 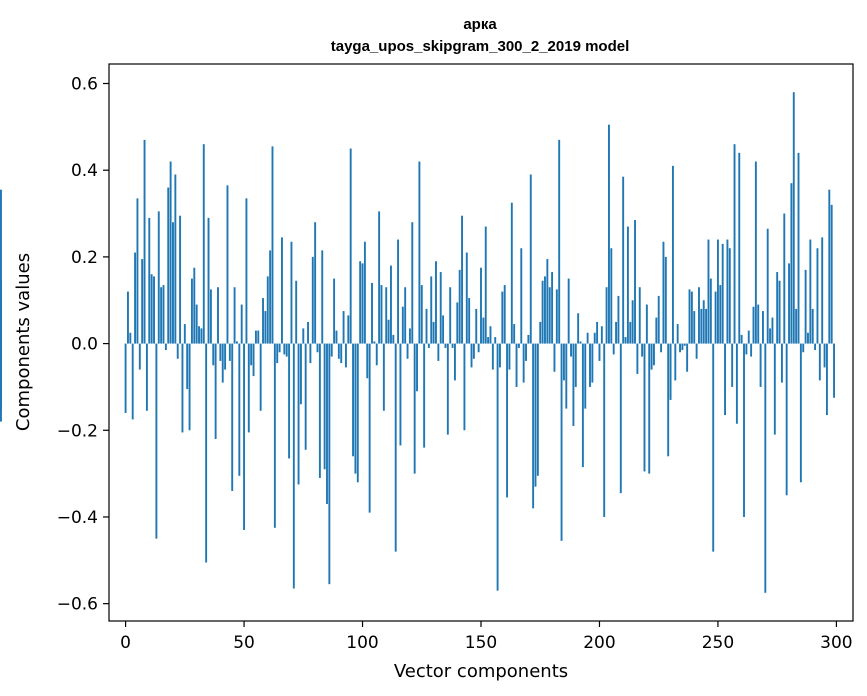 I want to click on x-axis-label: Vector components, so click(x=481, y=671).